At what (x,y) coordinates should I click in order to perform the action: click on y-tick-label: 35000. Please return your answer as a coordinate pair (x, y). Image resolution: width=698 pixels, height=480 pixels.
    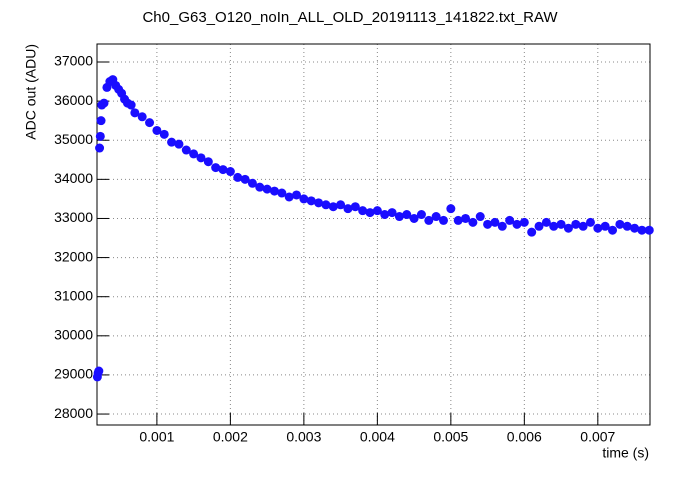
    Looking at the image, I should click on (73, 139).